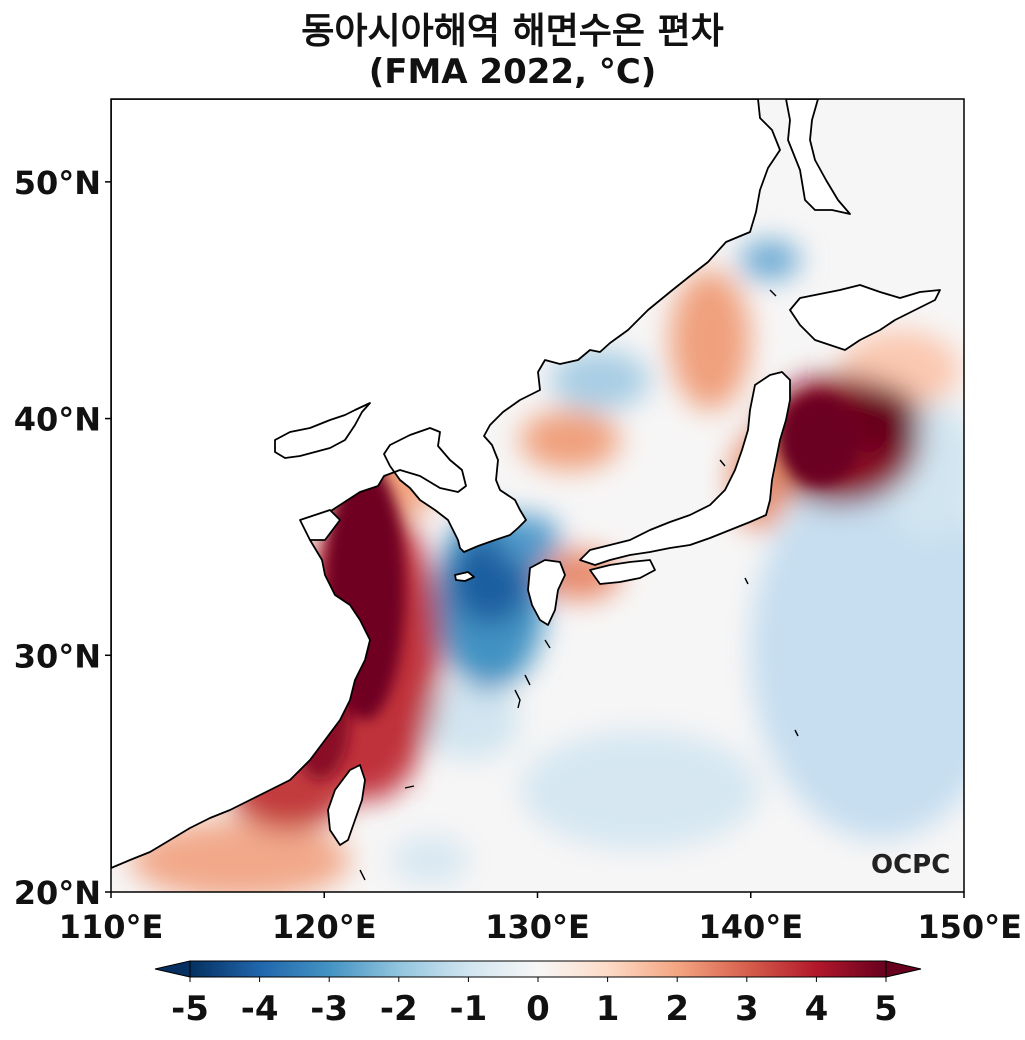  I want to click on colorbar-tick-label: 4, so click(817, 1009).